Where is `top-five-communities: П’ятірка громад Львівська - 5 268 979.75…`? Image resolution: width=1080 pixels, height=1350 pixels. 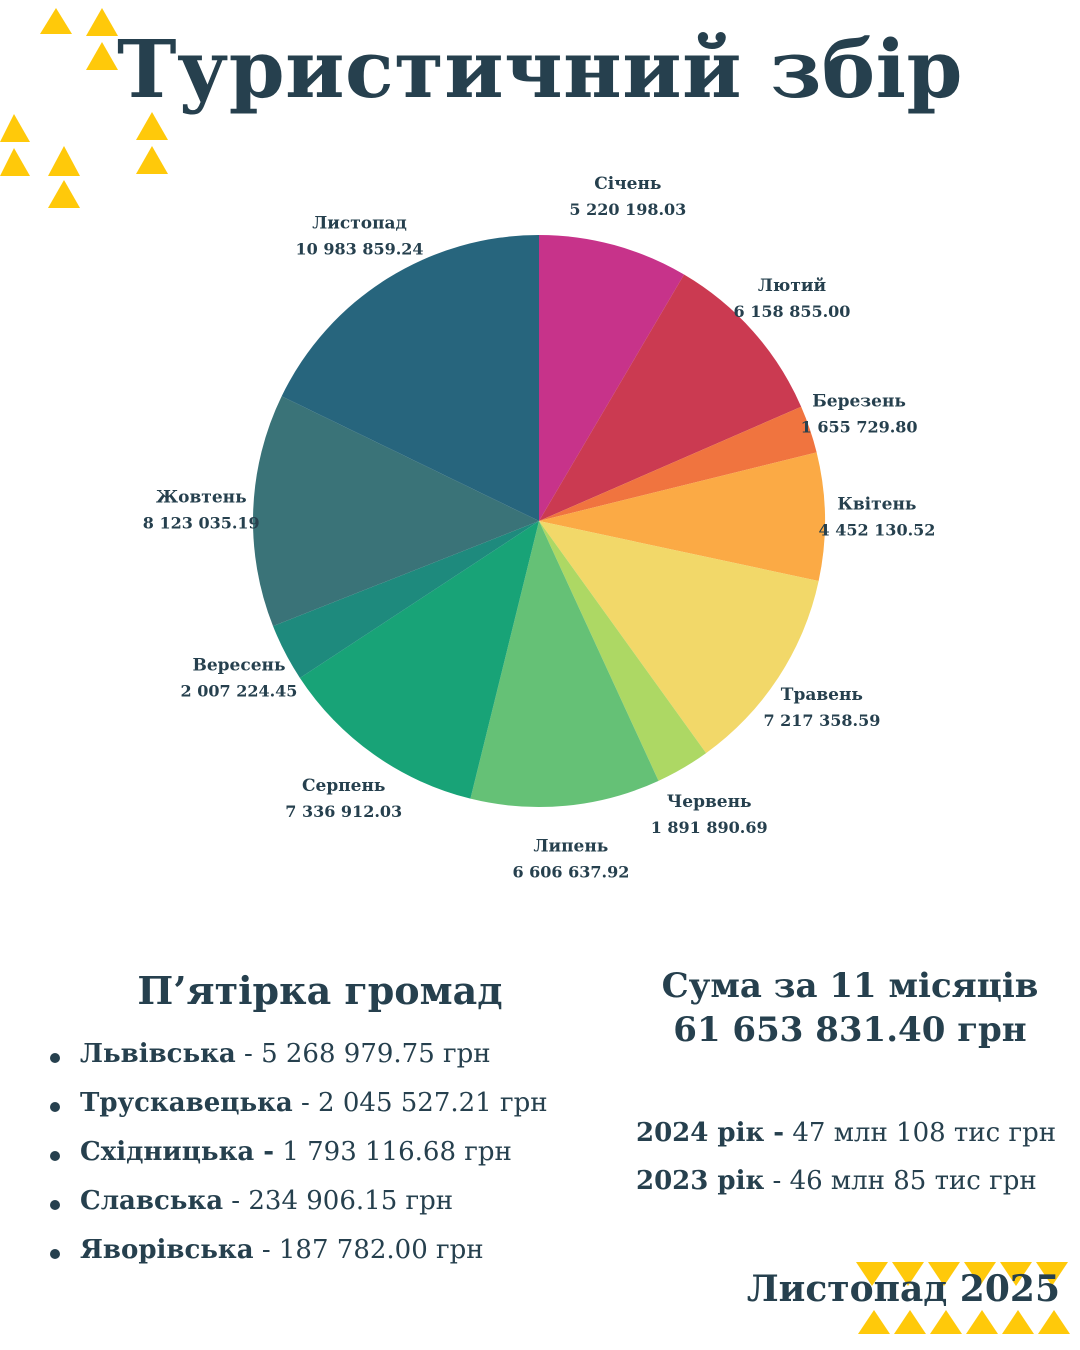 top-five-communities: П’ятірка громад Львівська - 5 268 979.75… is located at coordinates (320, 1126).